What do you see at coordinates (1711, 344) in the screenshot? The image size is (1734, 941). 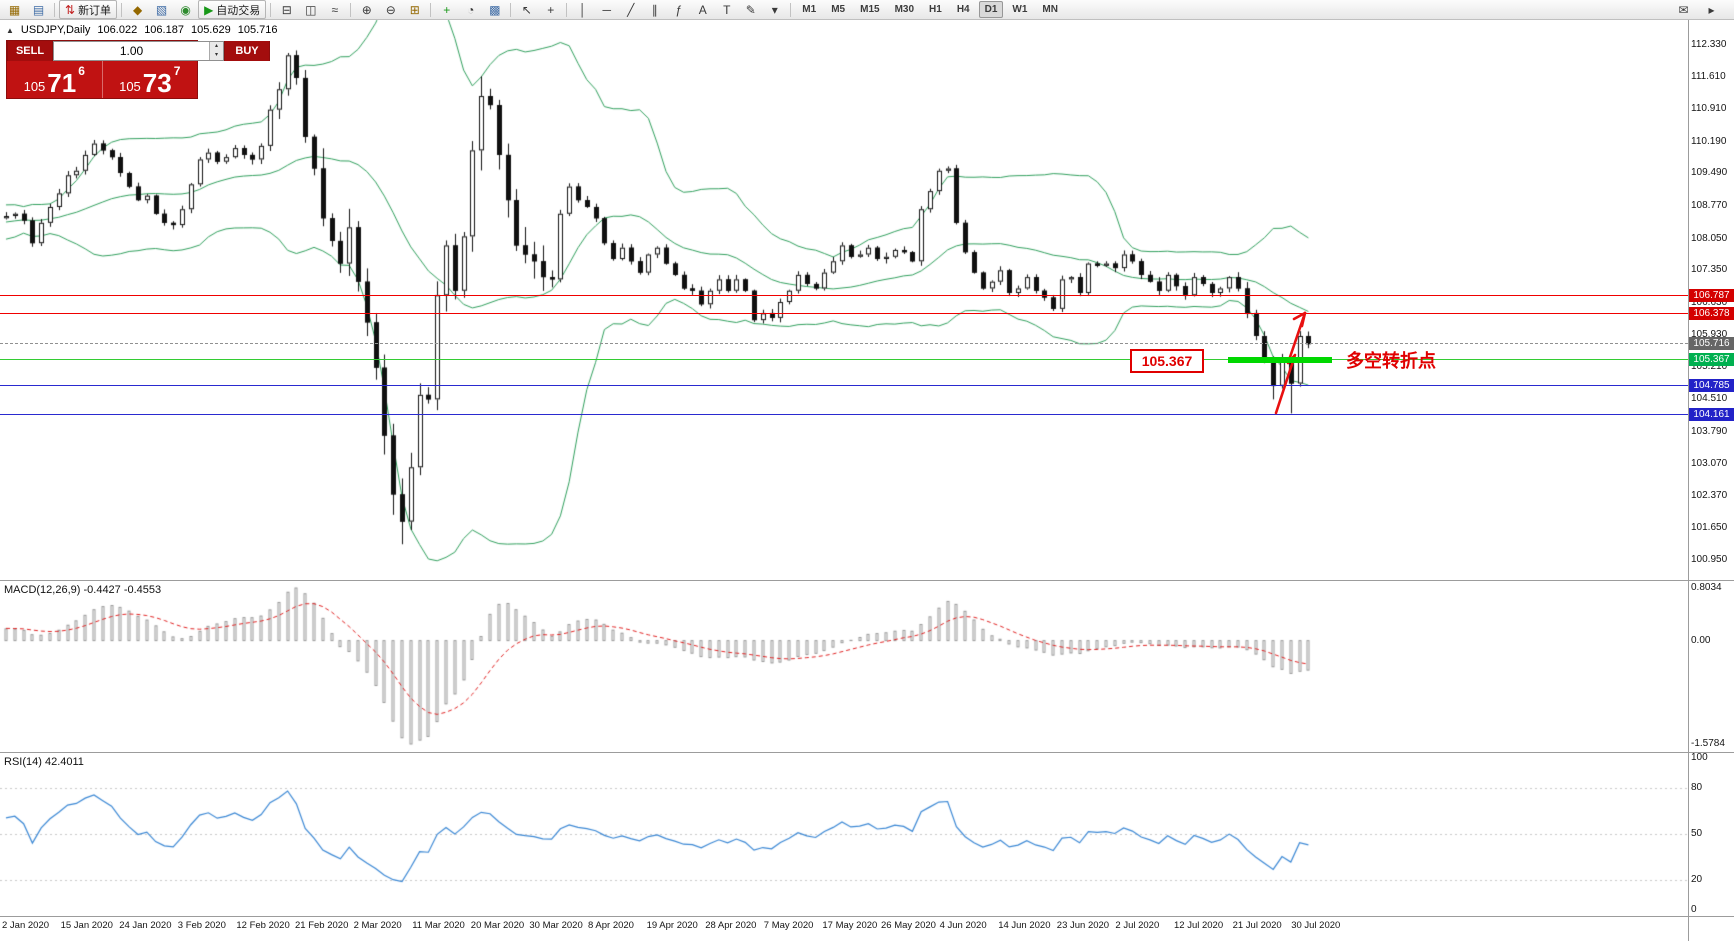 I see `price-tag-105.716: 105.716` at bounding box center [1711, 344].